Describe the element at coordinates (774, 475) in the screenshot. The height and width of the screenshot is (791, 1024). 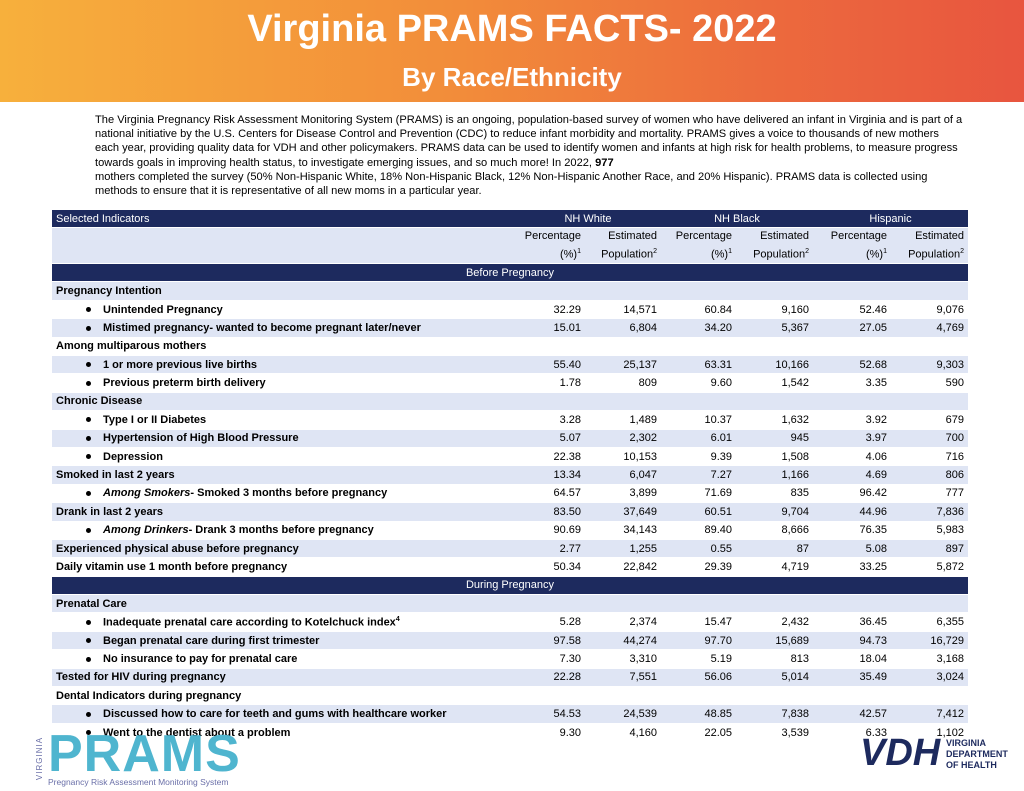
I see `value-cell: 1,166` at that location.